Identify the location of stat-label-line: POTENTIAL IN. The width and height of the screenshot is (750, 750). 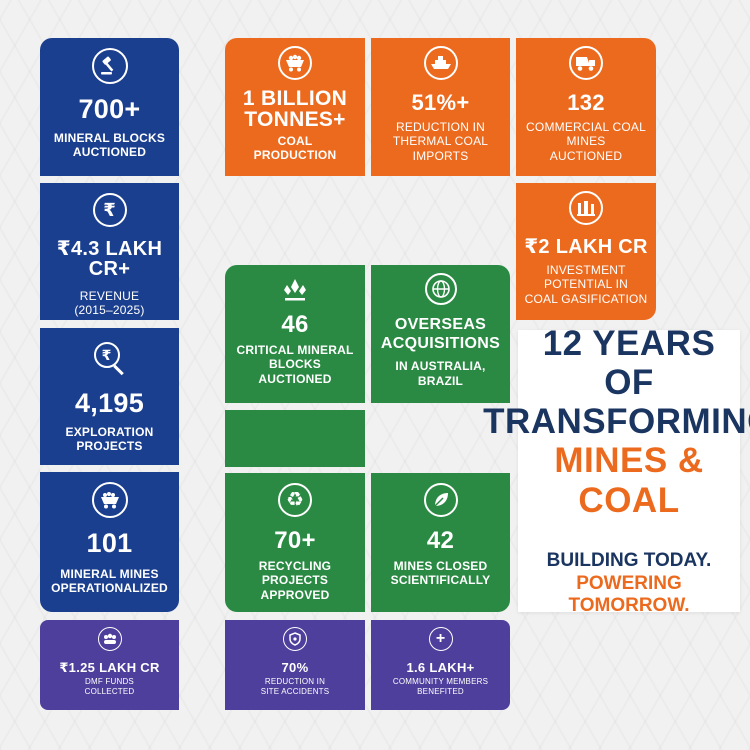
(586, 284).